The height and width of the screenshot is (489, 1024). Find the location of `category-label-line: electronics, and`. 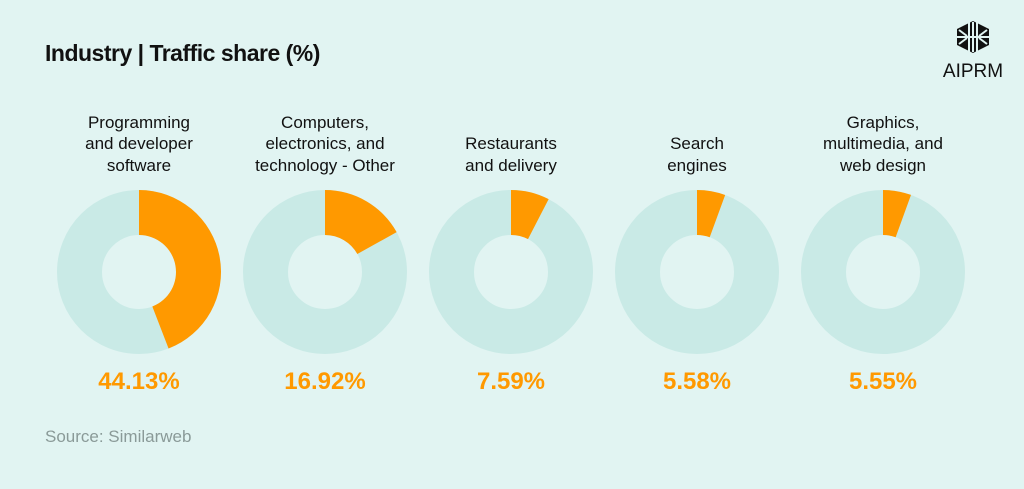

category-label-line: electronics, and is located at coordinates (325, 143).